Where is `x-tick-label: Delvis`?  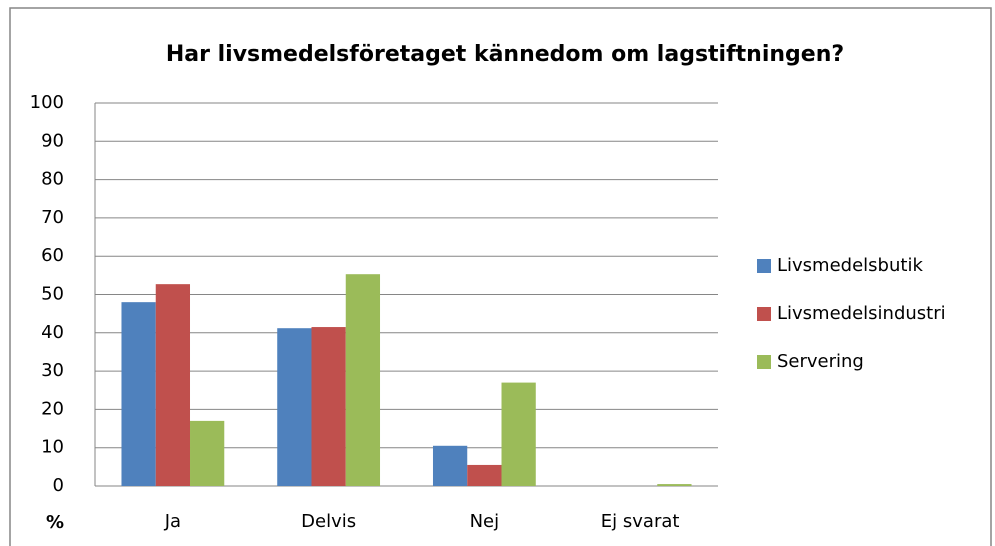 x-tick-label: Delvis is located at coordinates (328, 521).